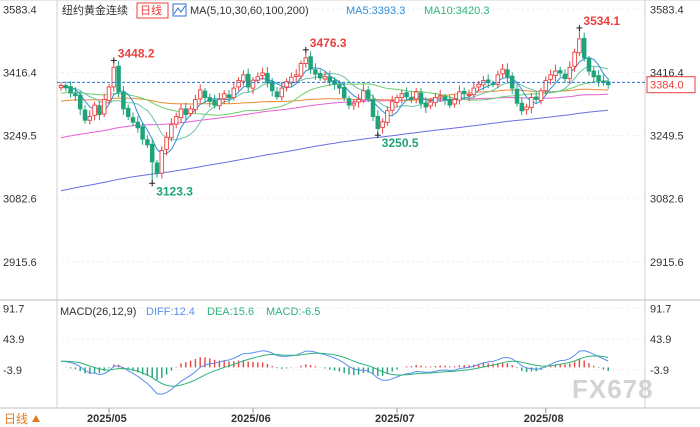 The width and height of the screenshot is (700, 427). What do you see at coordinates (36, 418) in the screenshot?
I see `caret-up-icon` at bounding box center [36, 418].